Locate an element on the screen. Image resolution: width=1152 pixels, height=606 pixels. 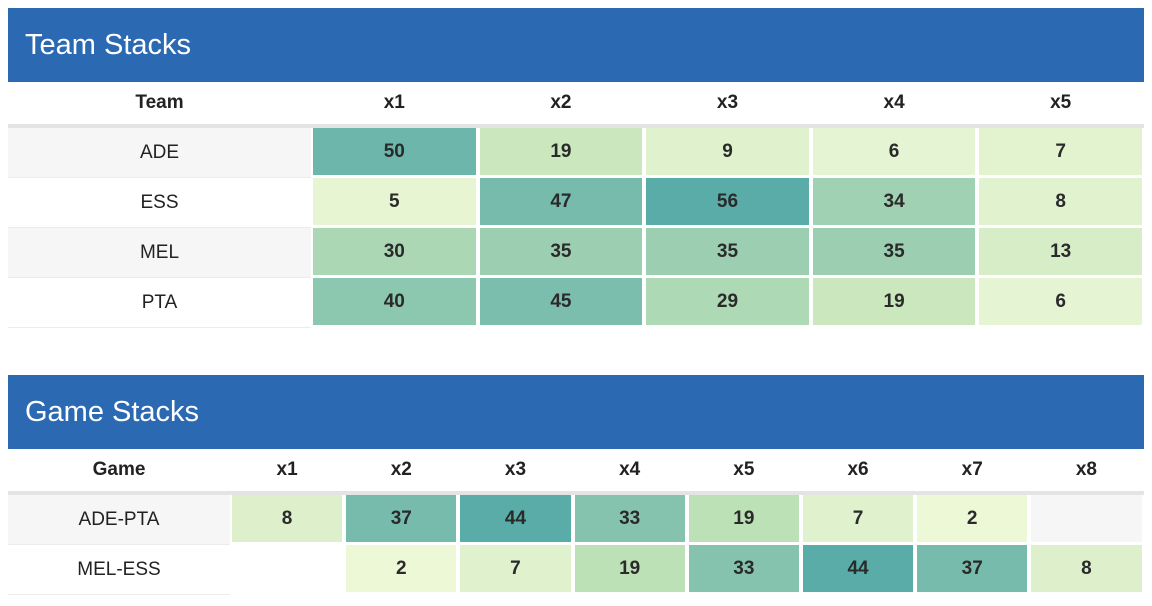
game-stacks-row-label: MEL-ESS is located at coordinates (119, 570).